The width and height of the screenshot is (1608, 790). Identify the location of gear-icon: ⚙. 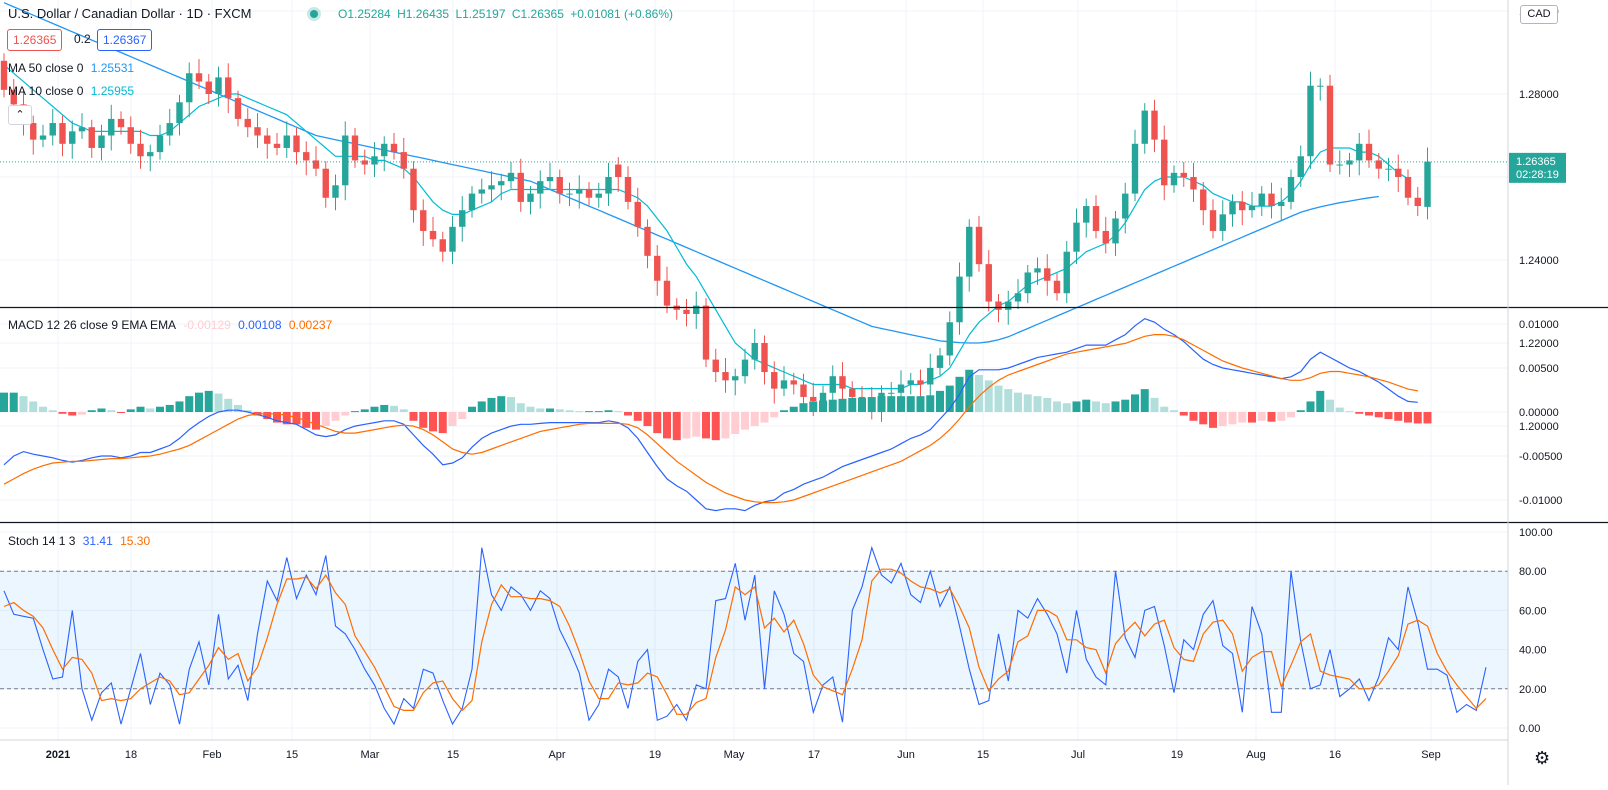
(1542, 758).